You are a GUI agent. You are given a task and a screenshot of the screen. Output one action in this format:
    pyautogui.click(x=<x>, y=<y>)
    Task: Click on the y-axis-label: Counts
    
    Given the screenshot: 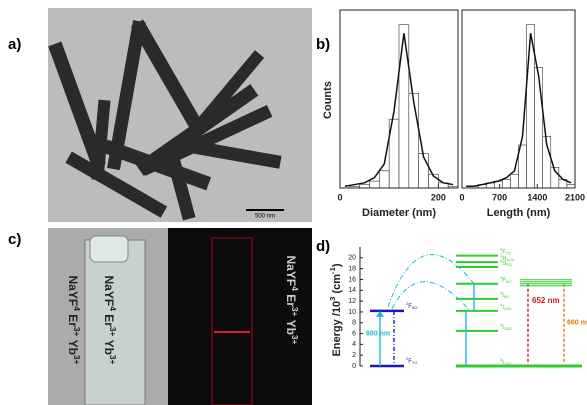 What is the action you would take?
    pyautogui.click(x=328, y=100)
    